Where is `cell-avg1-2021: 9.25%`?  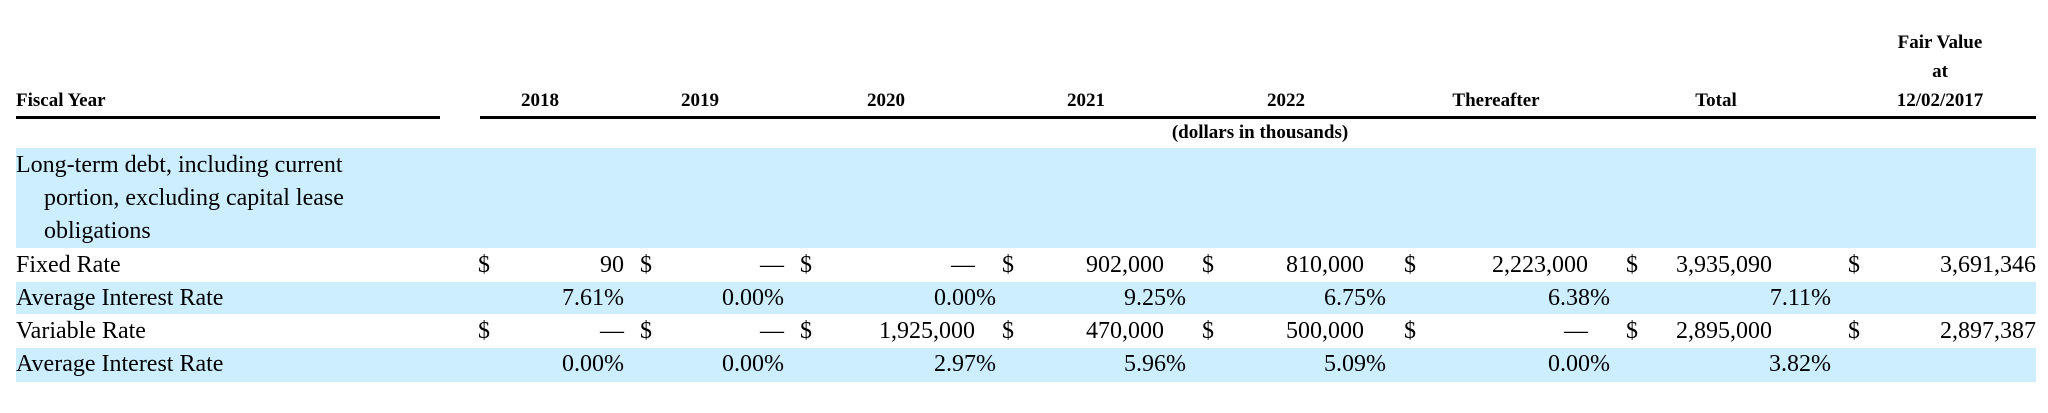
cell-avg1-2021: 9.25% is located at coordinates (1155, 298).